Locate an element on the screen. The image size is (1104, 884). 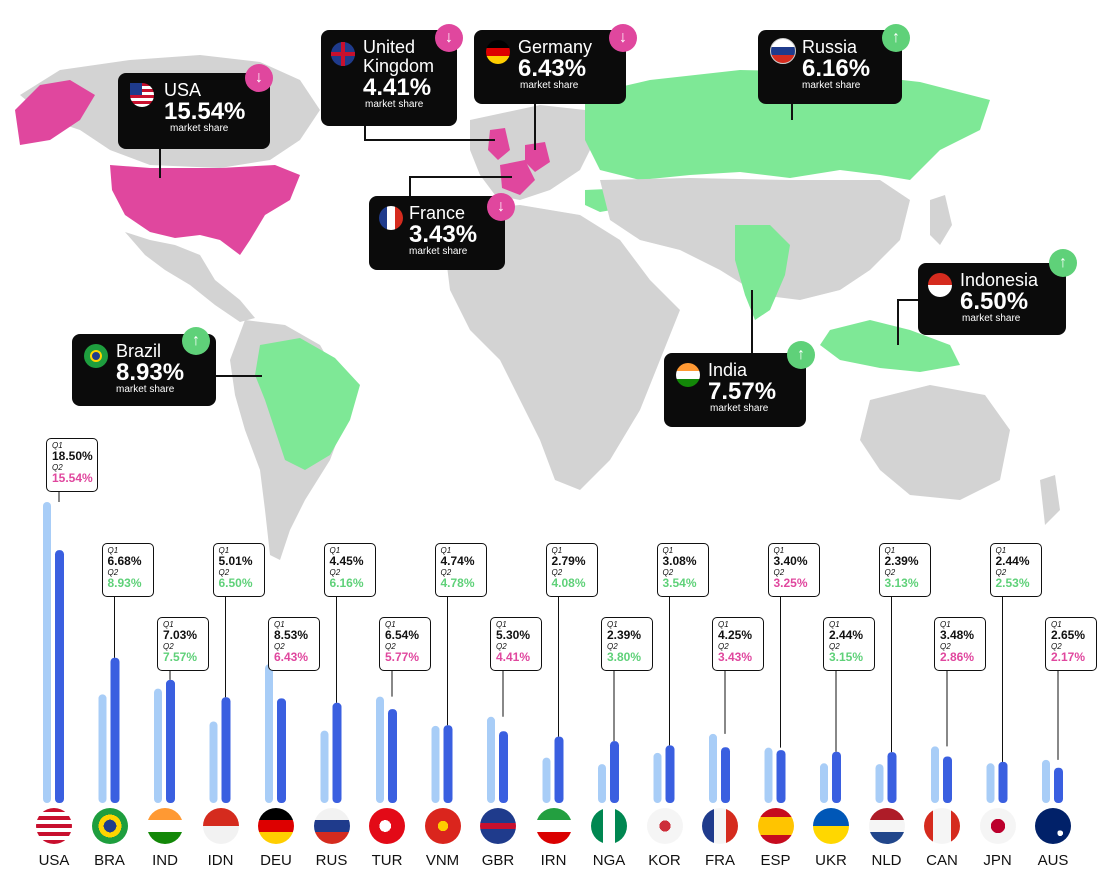
country-label-nga: NGA is located at coordinates (609, 860).